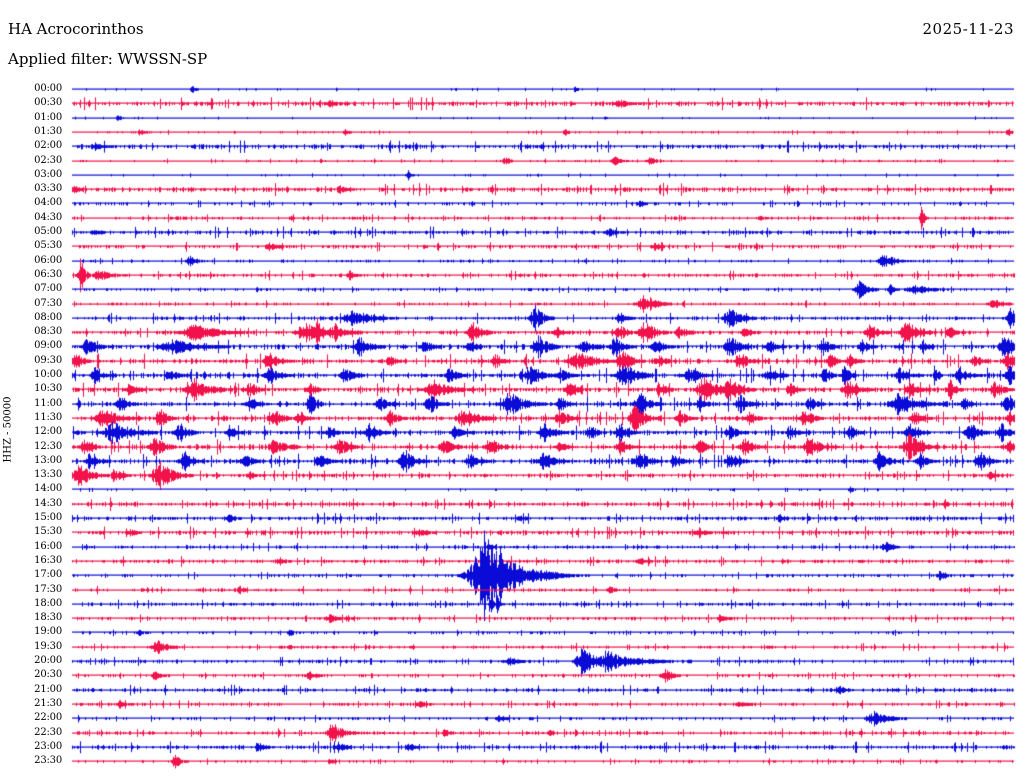 The image size is (1024, 780). I want to click on row-label: 17:30, so click(48, 589).